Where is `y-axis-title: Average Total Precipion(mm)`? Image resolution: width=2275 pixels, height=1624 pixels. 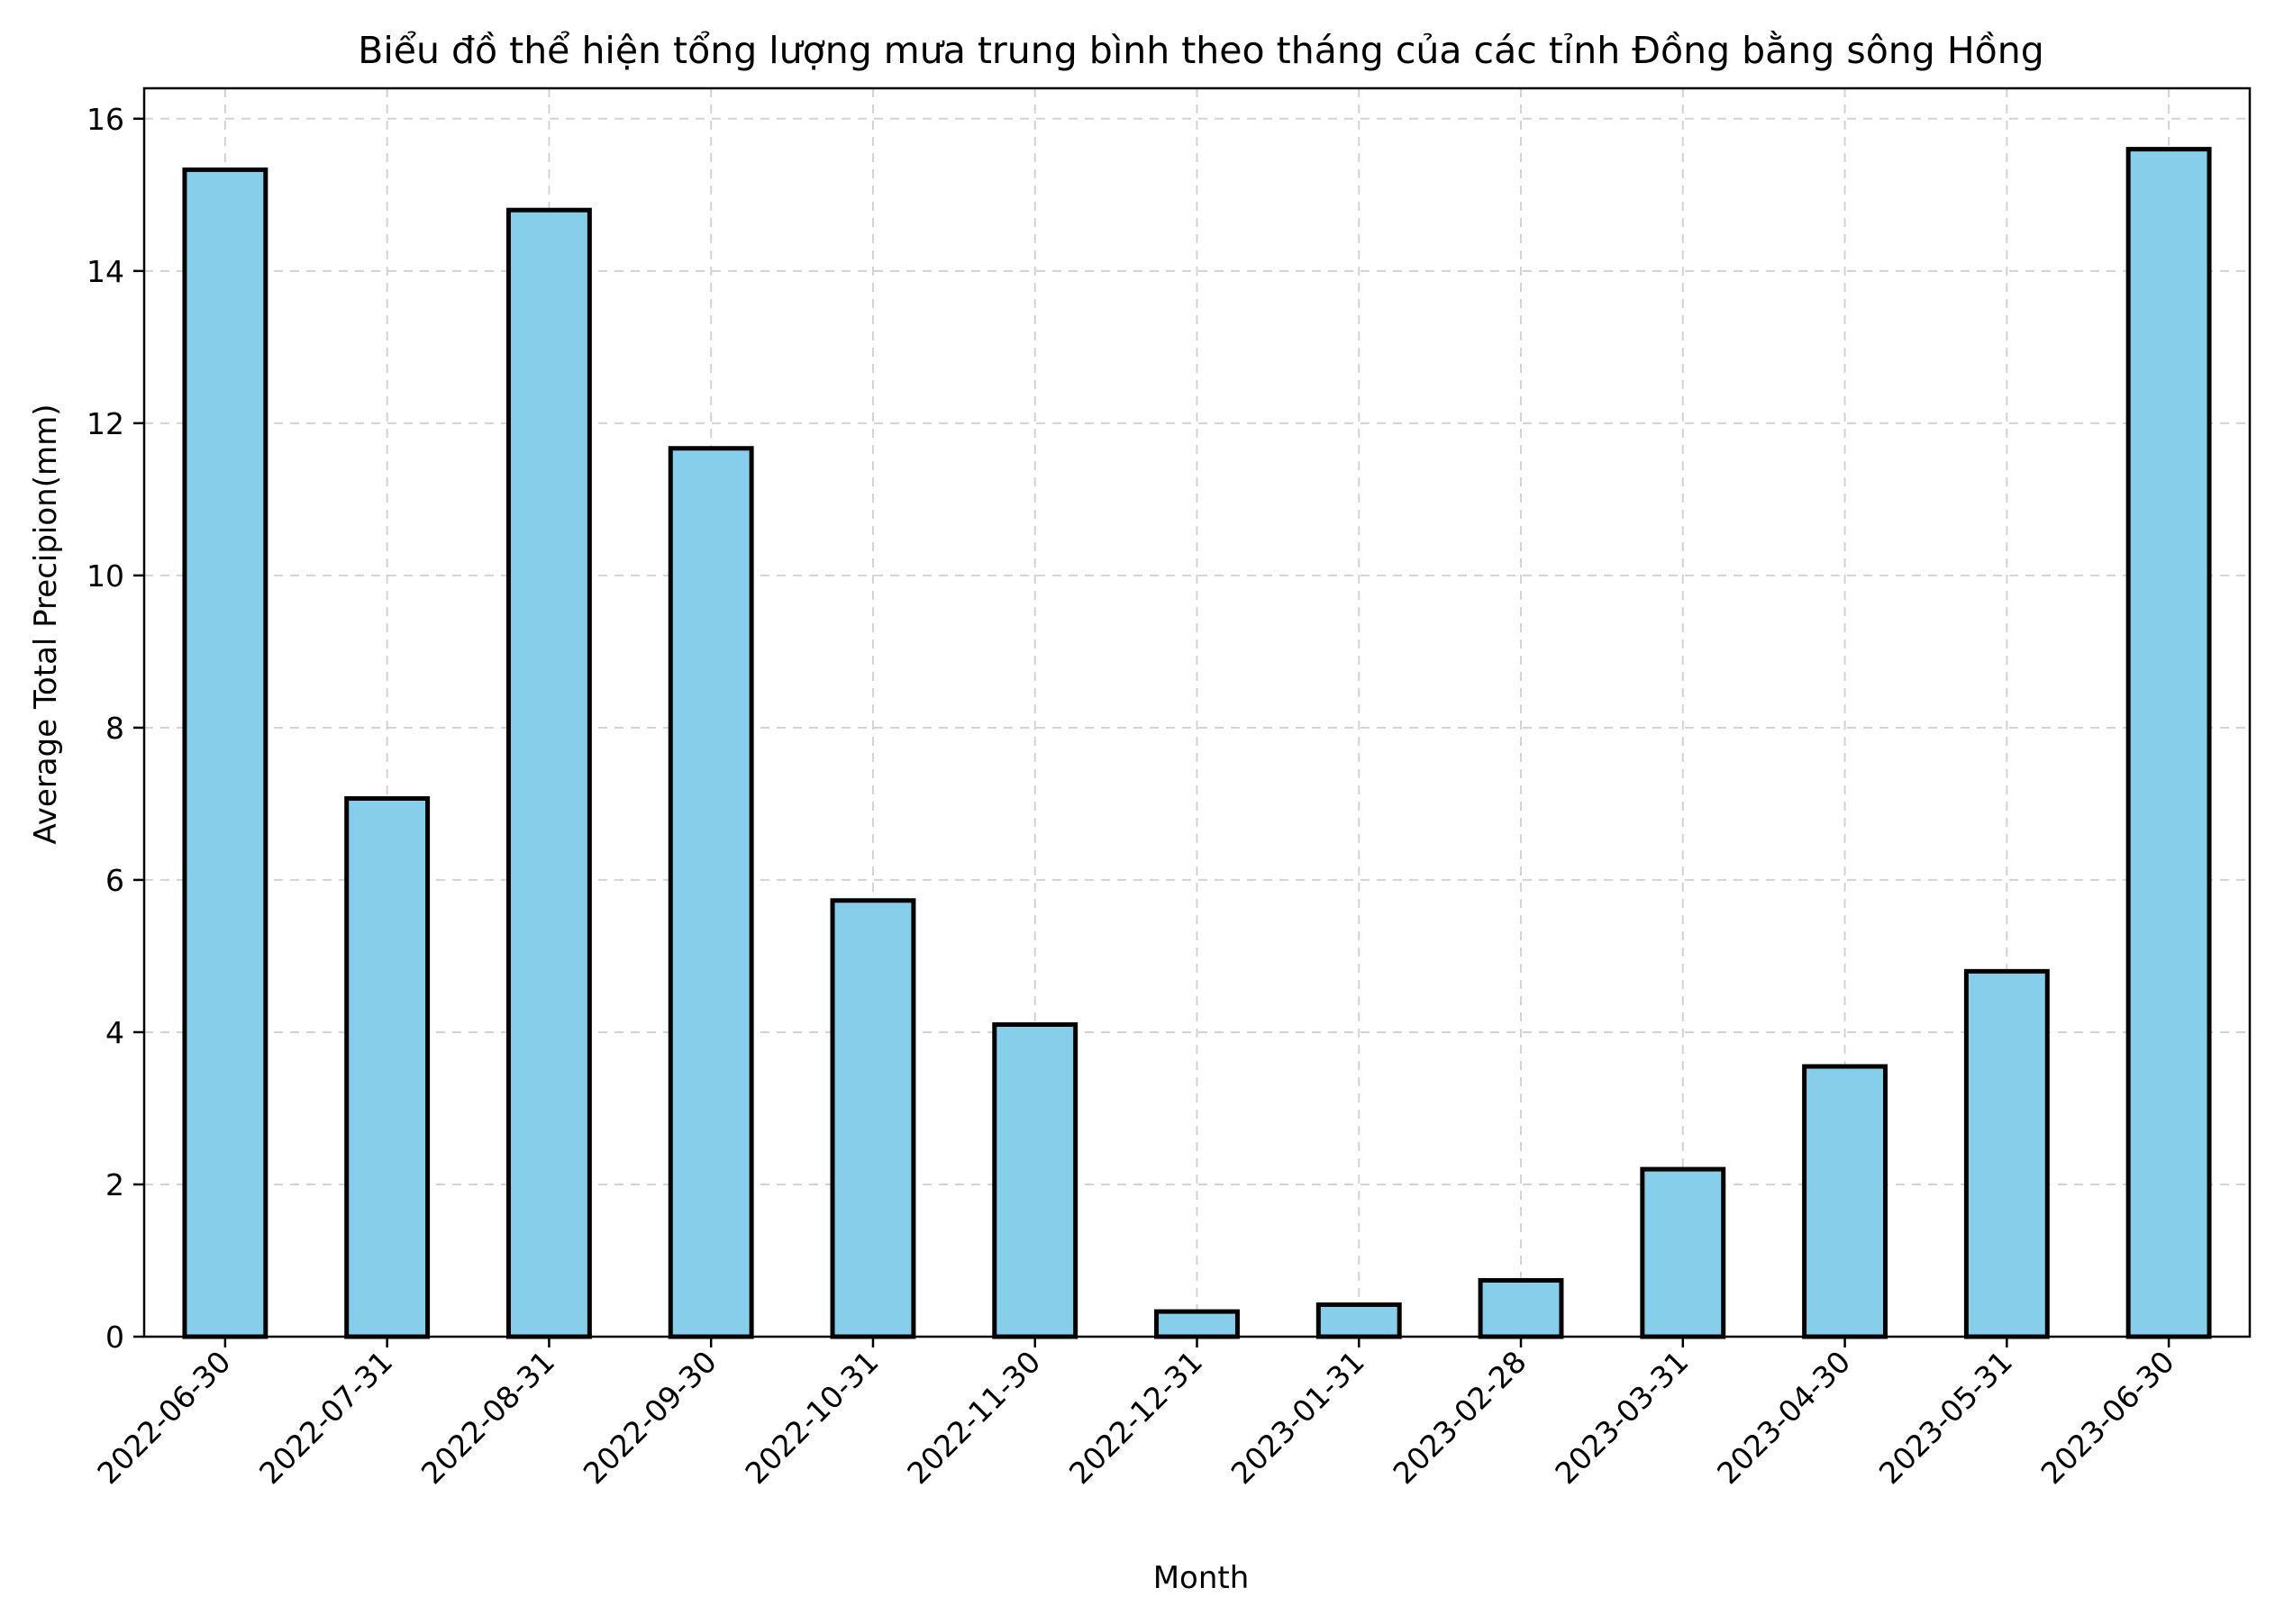 y-axis-title: Average Total Precipion(mm) is located at coordinates (46, 624).